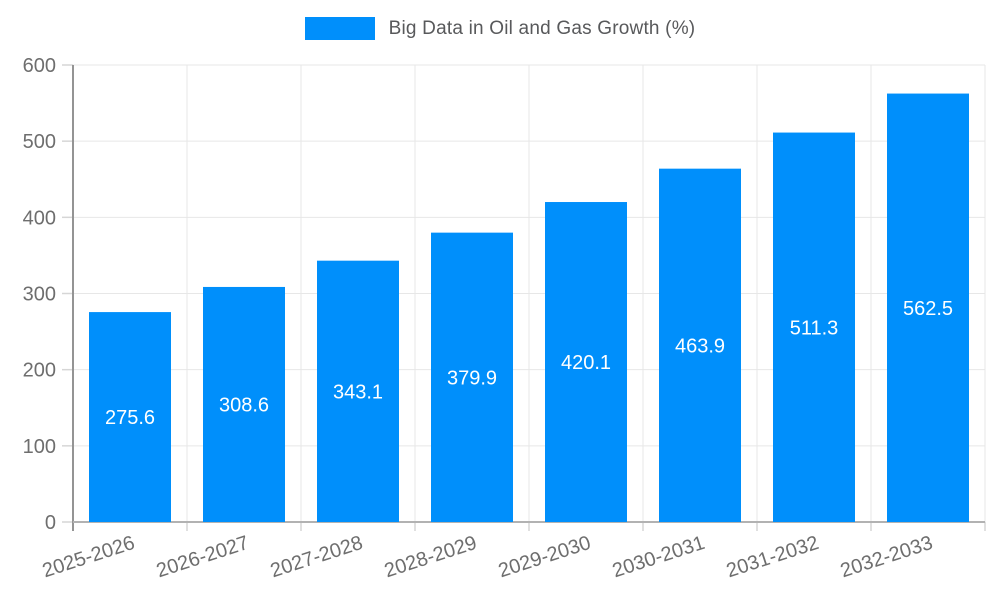 The height and width of the screenshot is (600, 1000). Describe the element at coordinates (89, 557) in the screenshot. I see `x-tick-label: 2025-2026` at that location.